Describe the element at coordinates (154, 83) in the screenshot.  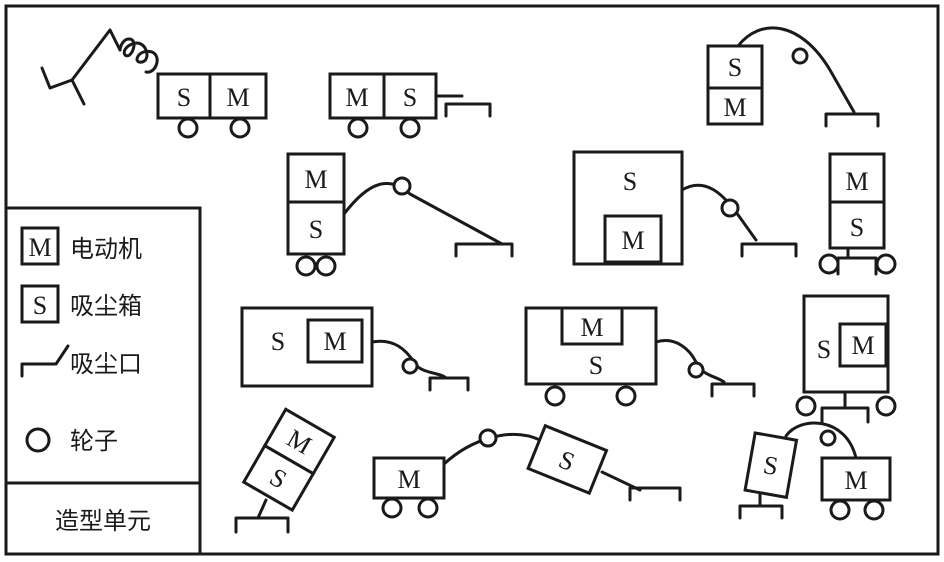
I see `robot-unit-1: S M` at that location.